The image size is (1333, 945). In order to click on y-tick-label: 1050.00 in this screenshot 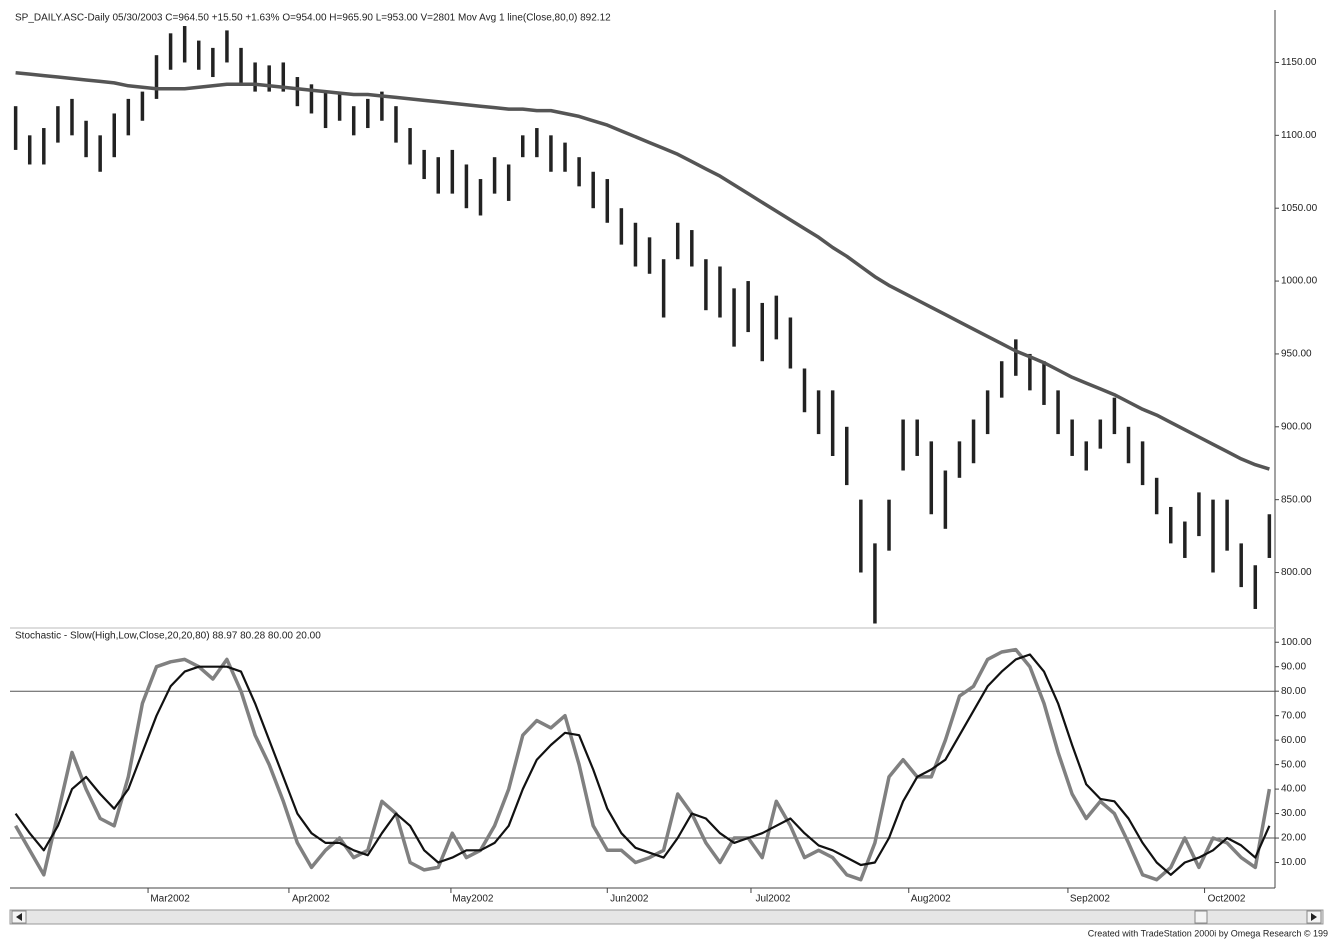, I will do `click(1299, 208)`.